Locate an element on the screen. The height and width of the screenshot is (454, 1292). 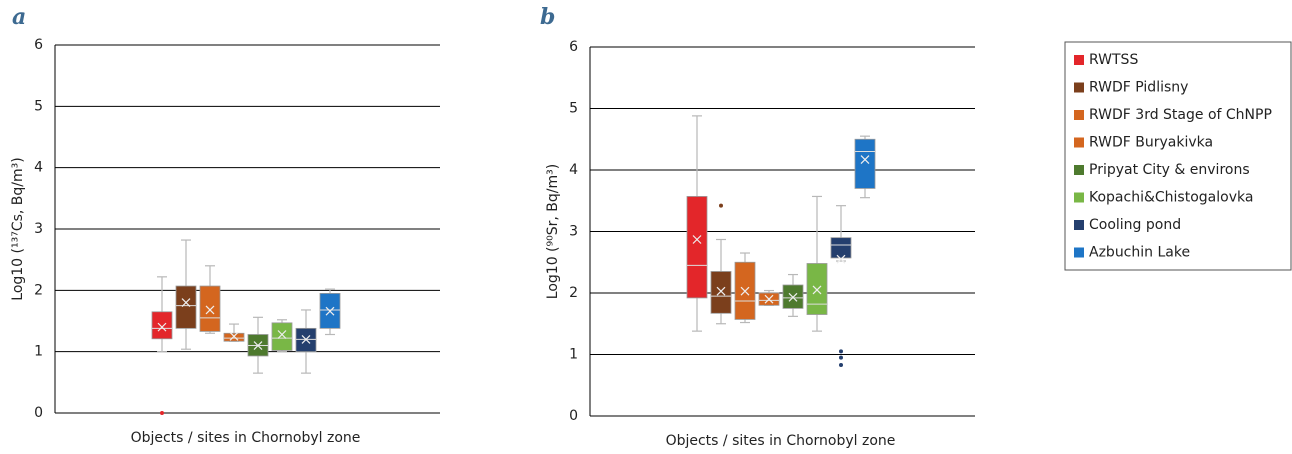
panel-label: b is located at coordinates (547, 17).